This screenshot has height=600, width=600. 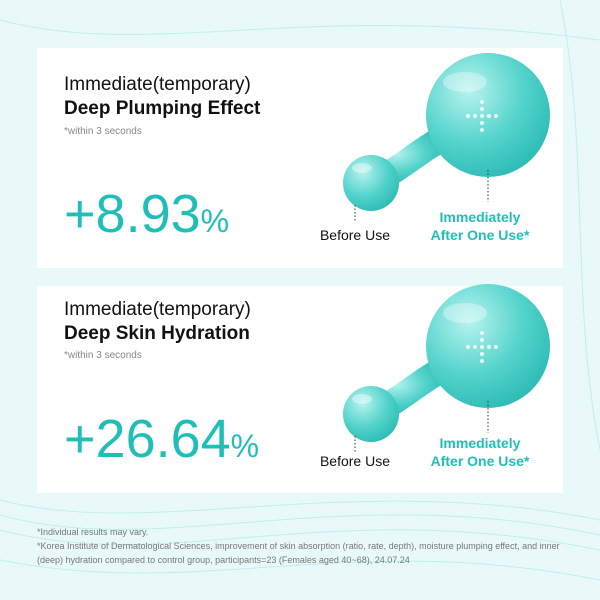 I want to click on result: +8.93%, so click(x=146, y=214).